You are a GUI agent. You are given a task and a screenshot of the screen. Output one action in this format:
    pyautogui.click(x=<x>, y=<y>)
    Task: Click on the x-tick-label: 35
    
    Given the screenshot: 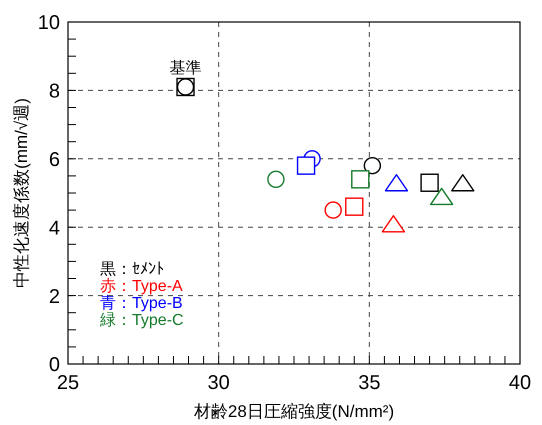 What is the action you would take?
    pyautogui.click(x=369, y=383)
    